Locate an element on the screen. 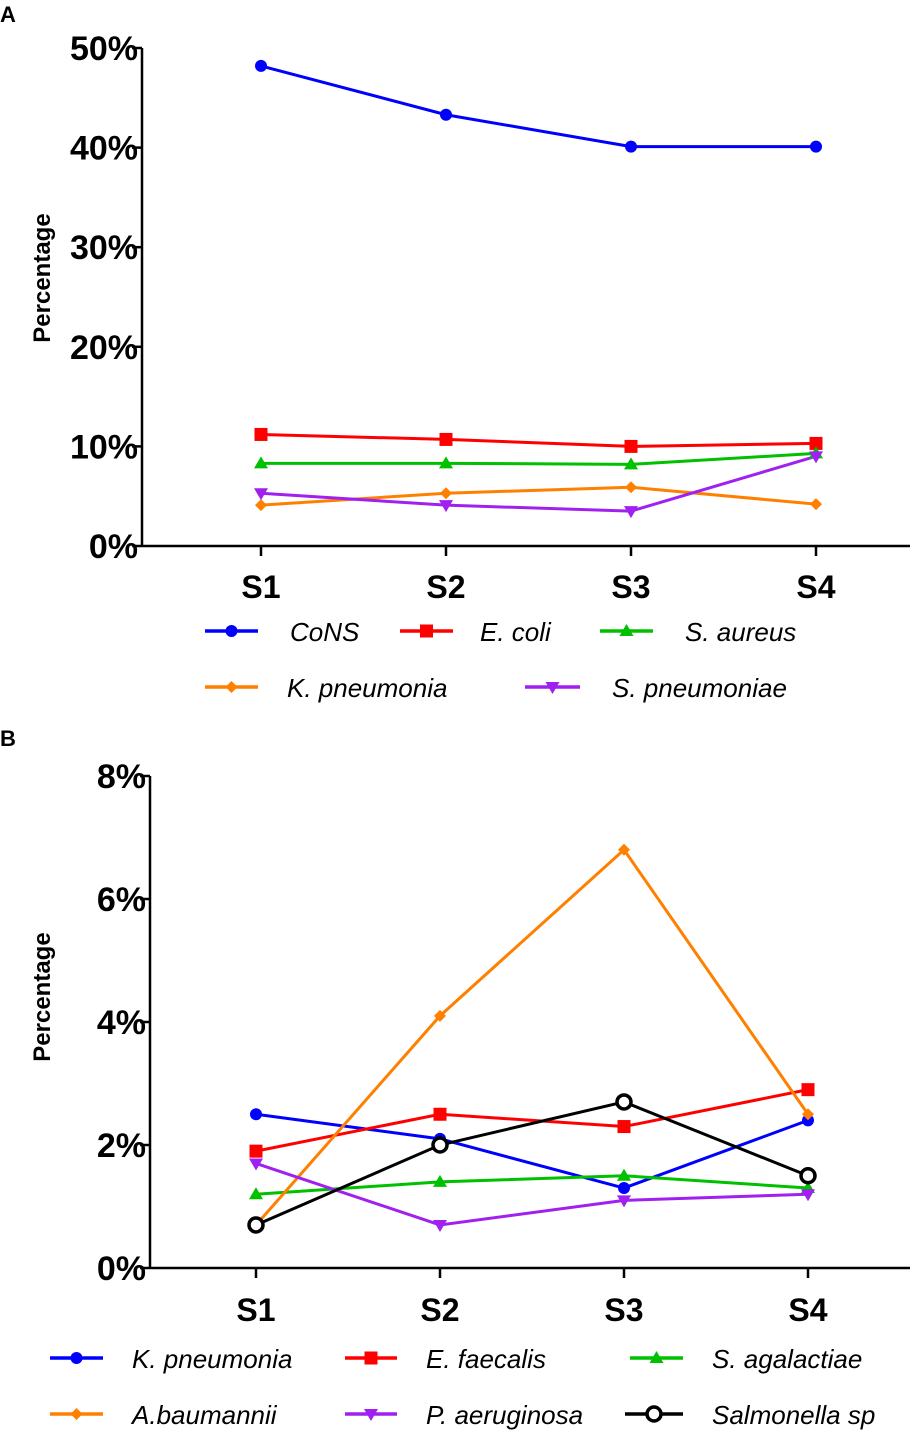 This screenshot has width=913, height=1434. panel-a-x-tick-label: S2 is located at coordinates (445, 587).